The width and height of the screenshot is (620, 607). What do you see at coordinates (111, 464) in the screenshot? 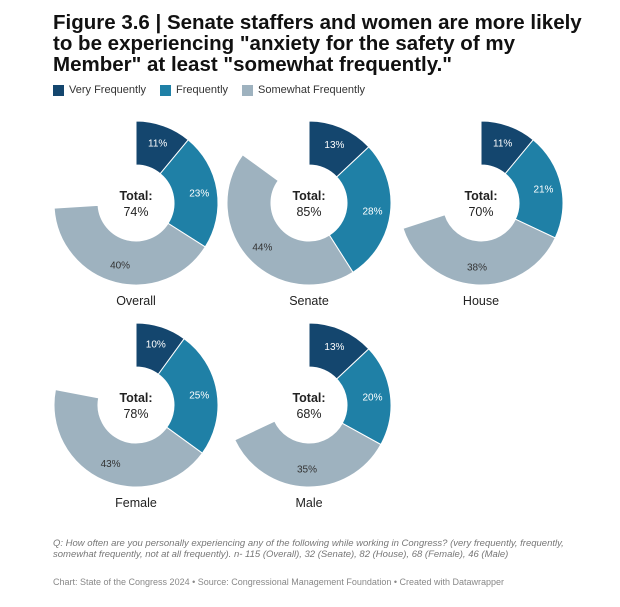
I see `slice-label-female-somewhat-frequently: 43%` at bounding box center [111, 464].